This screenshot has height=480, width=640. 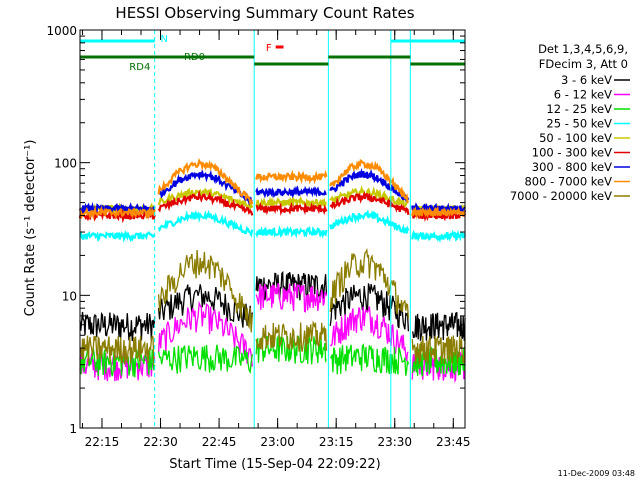 I want to click on y-tick-label: 1, so click(x=73, y=429).